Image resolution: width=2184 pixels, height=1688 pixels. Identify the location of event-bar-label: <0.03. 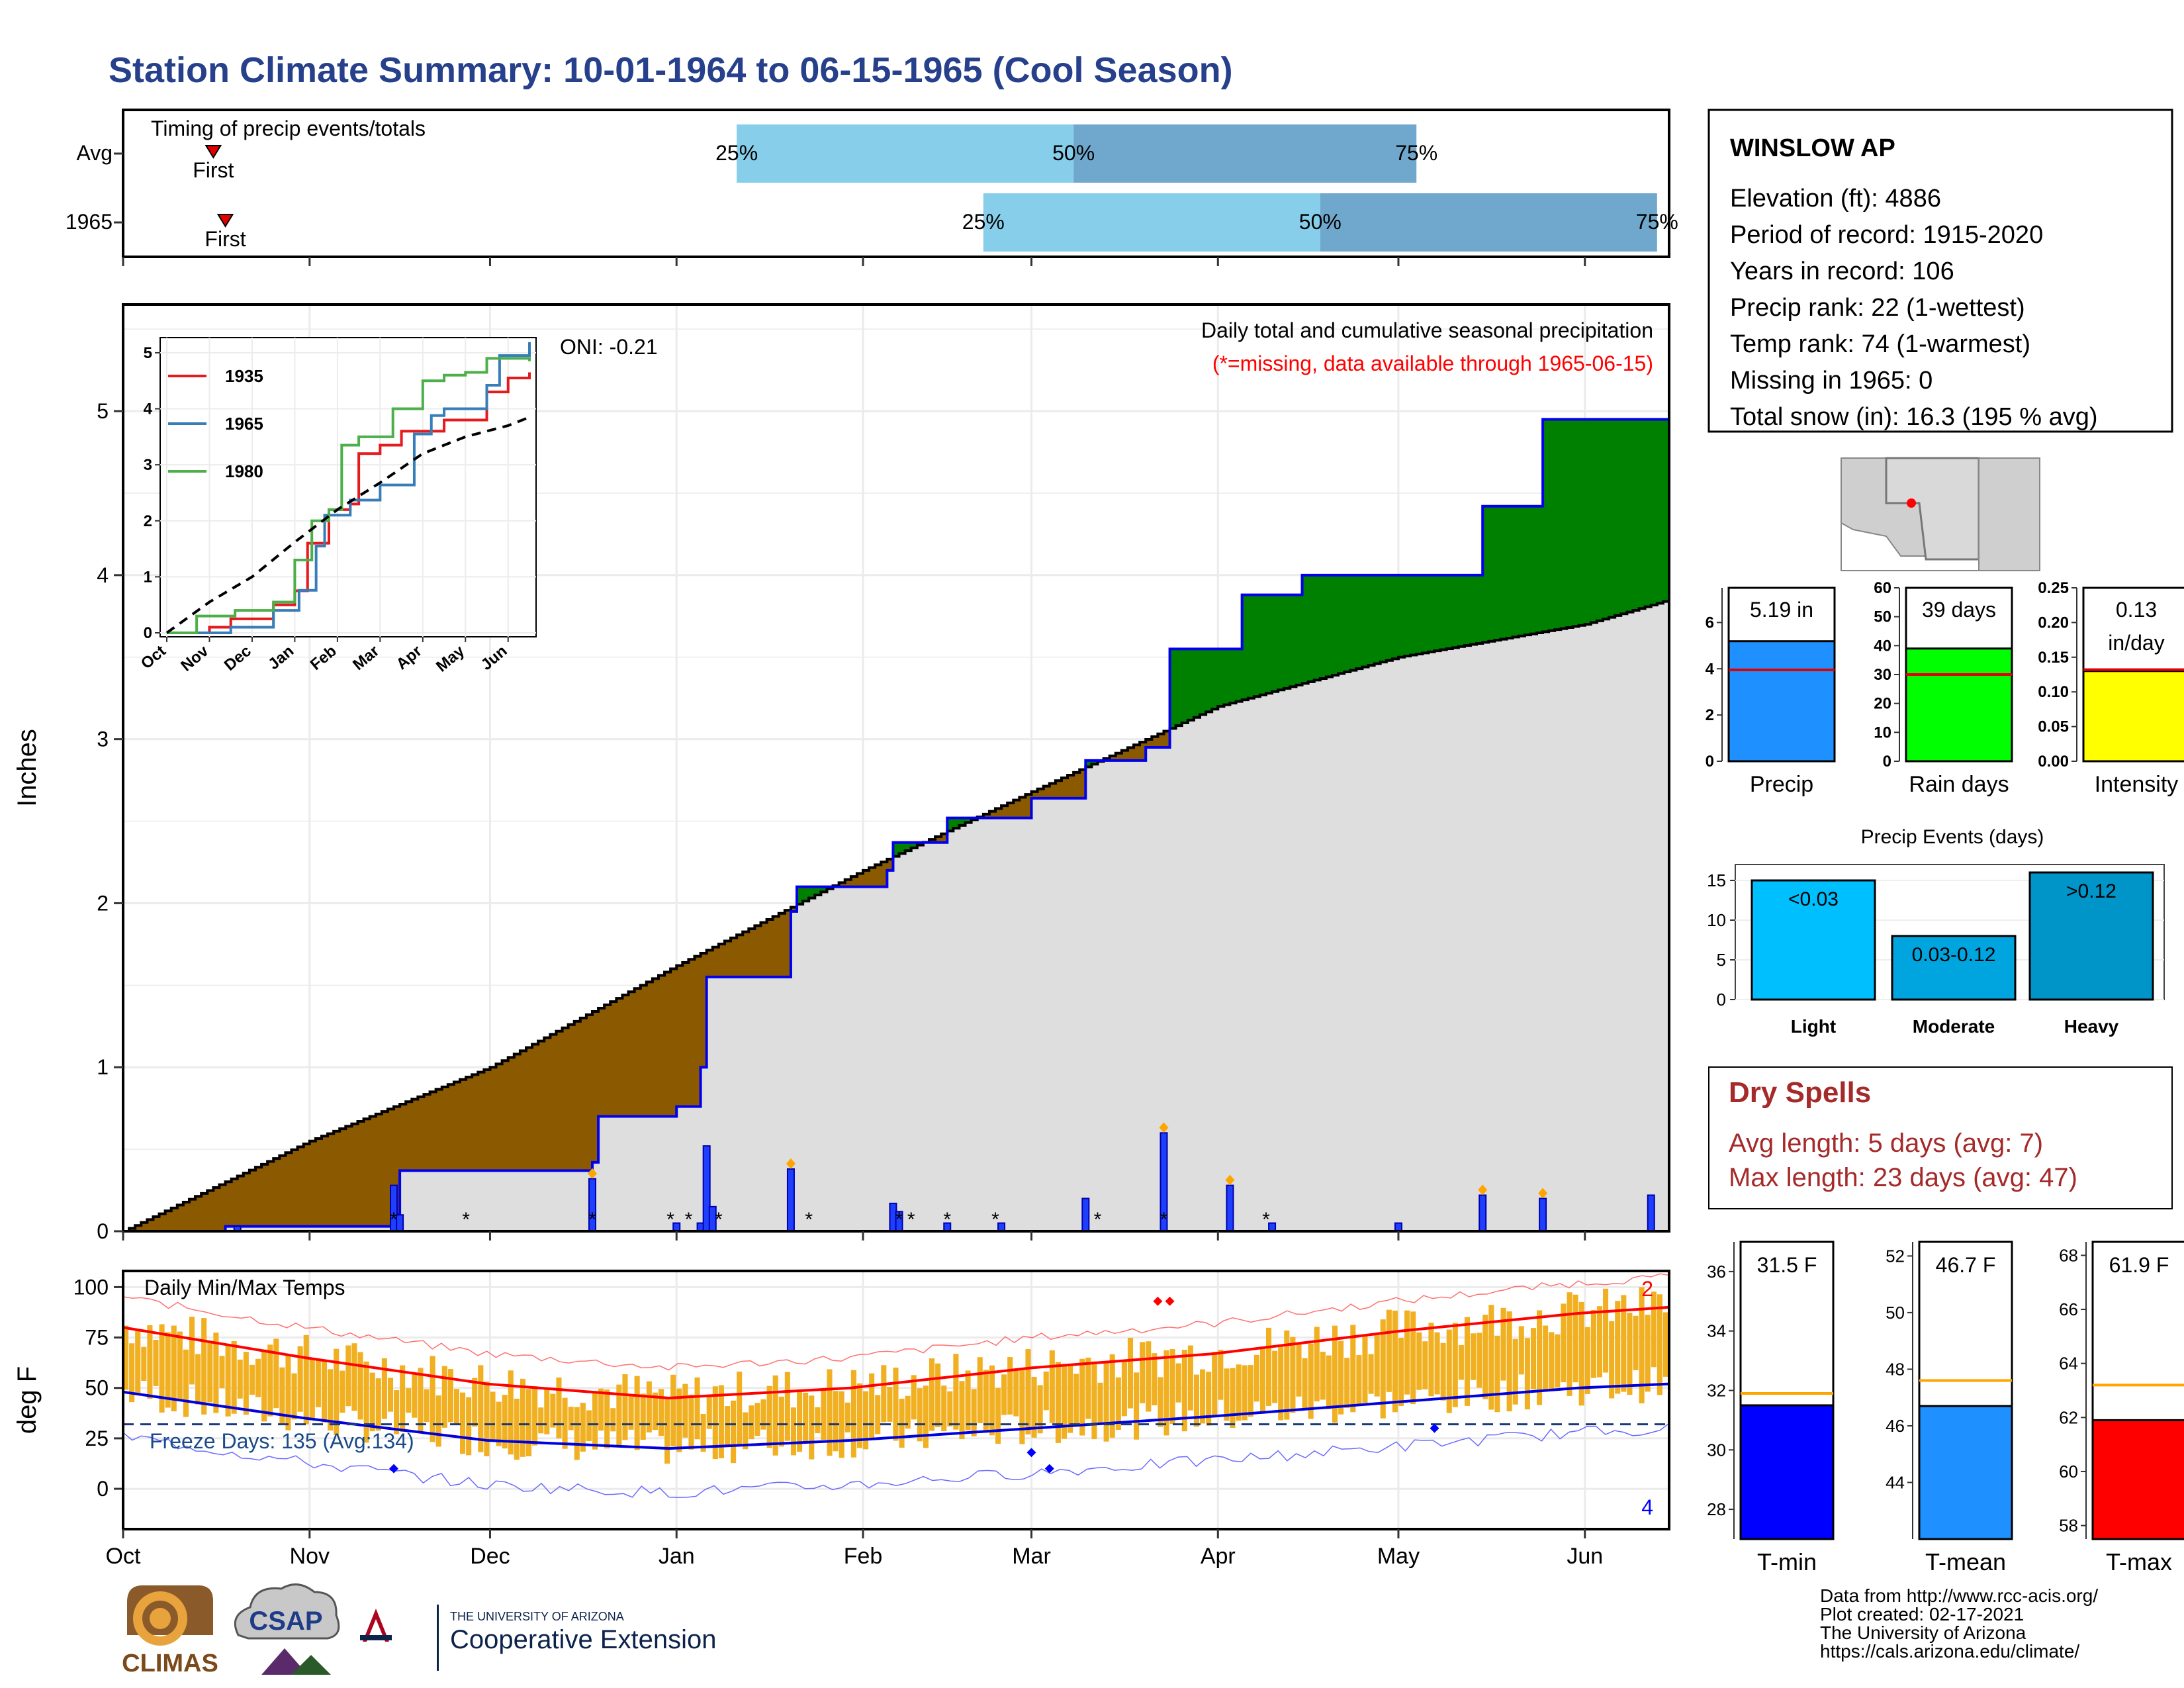
(1814, 899).